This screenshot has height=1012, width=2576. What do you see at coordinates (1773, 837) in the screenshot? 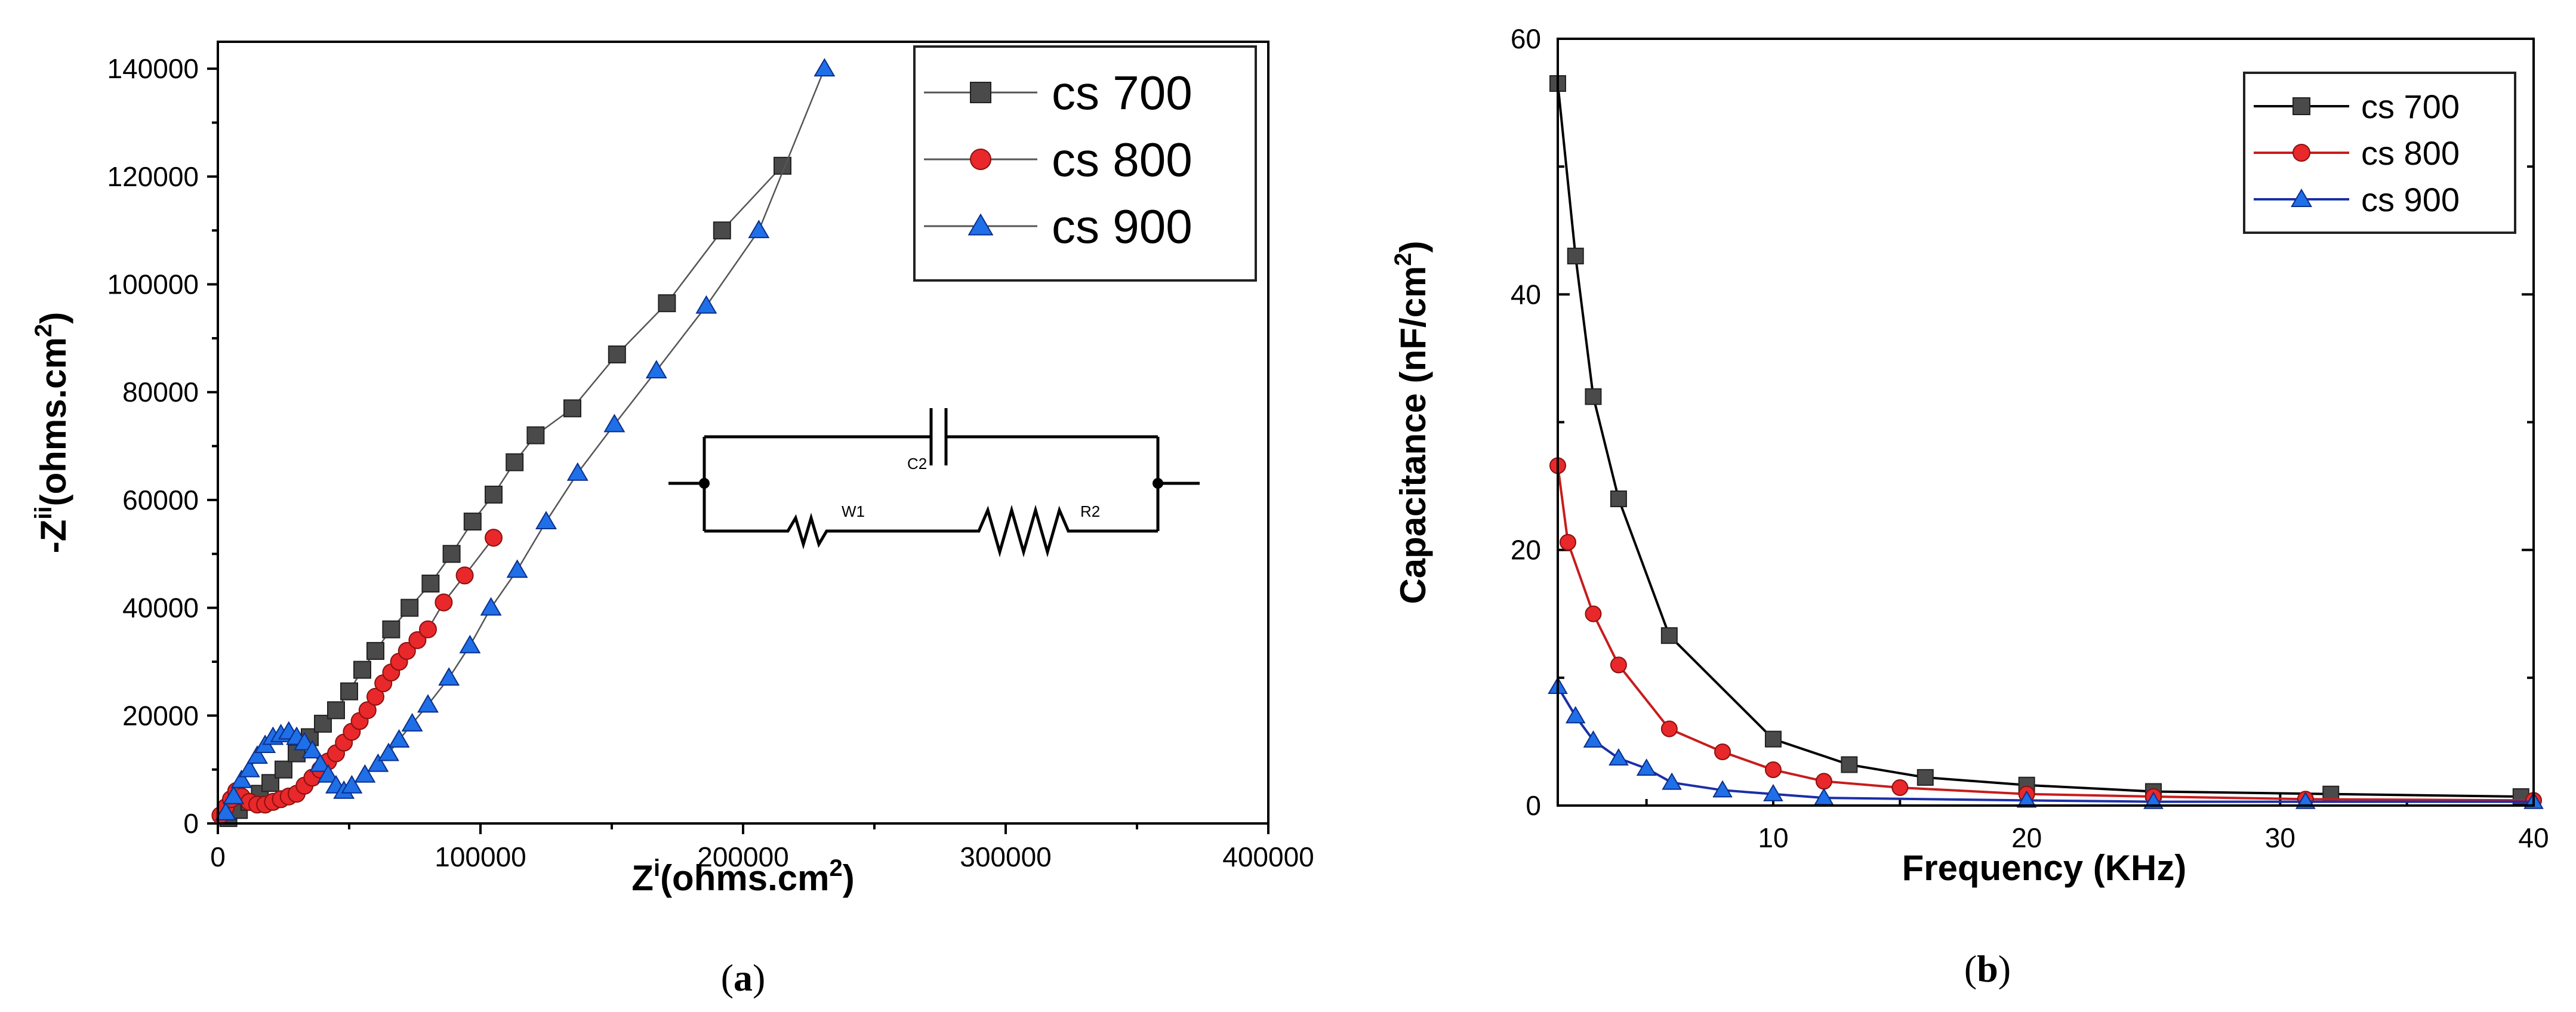
I see `x-tick-label-b: 10` at bounding box center [1773, 837].